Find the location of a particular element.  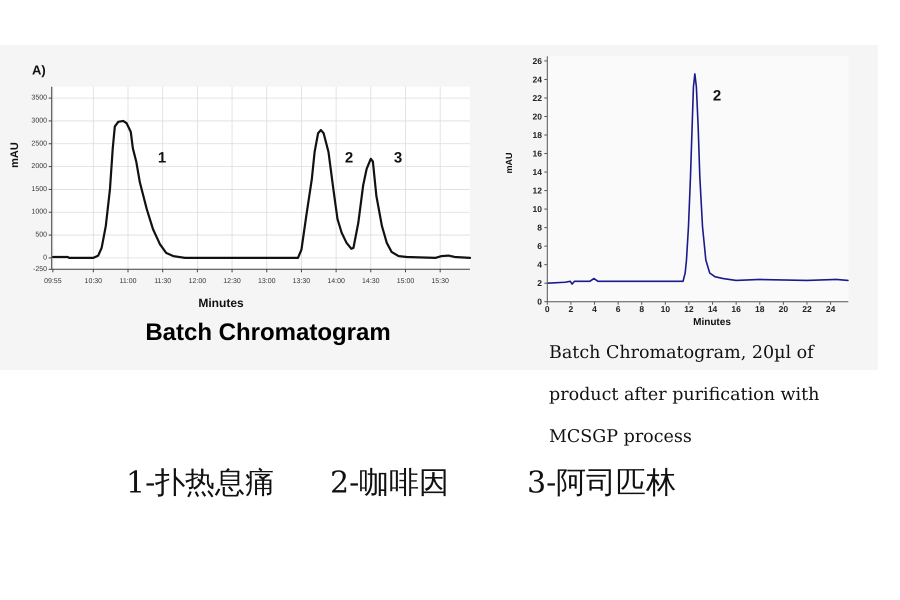

y-tick-label: 20 is located at coordinates (537, 116).